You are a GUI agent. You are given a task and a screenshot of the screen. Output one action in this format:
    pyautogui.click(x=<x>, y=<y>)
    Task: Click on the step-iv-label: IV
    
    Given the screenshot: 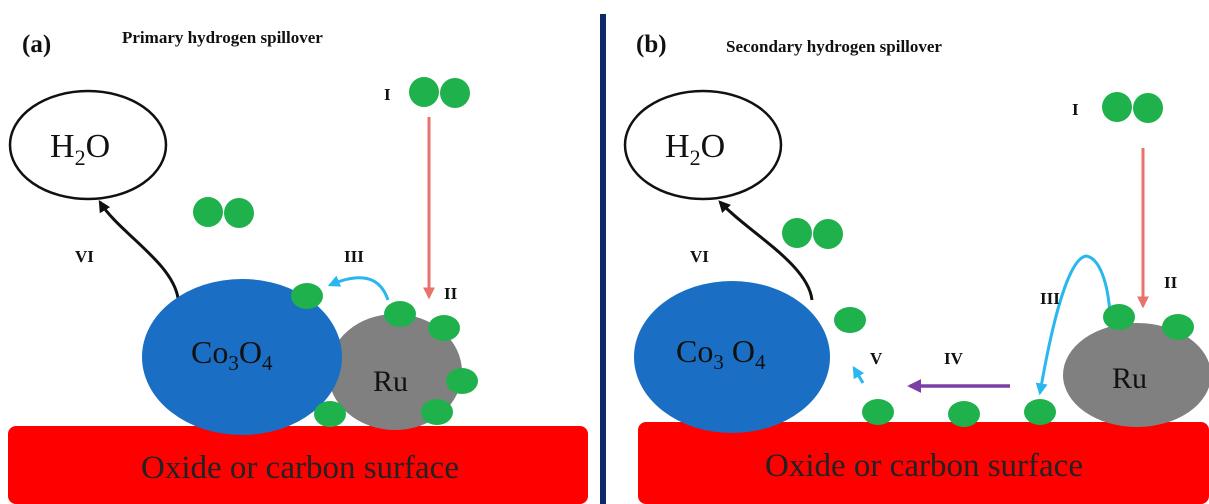 What is the action you would take?
    pyautogui.click(x=954, y=358)
    